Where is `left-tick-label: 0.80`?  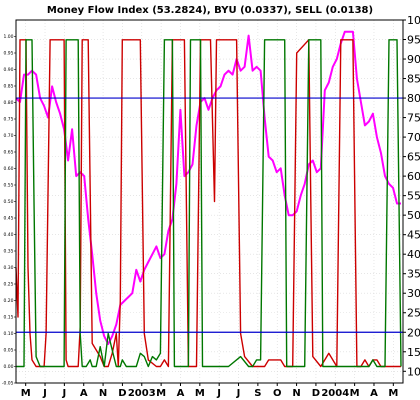 left-tick-label: 0.80 is located at coordinates (8, 103).